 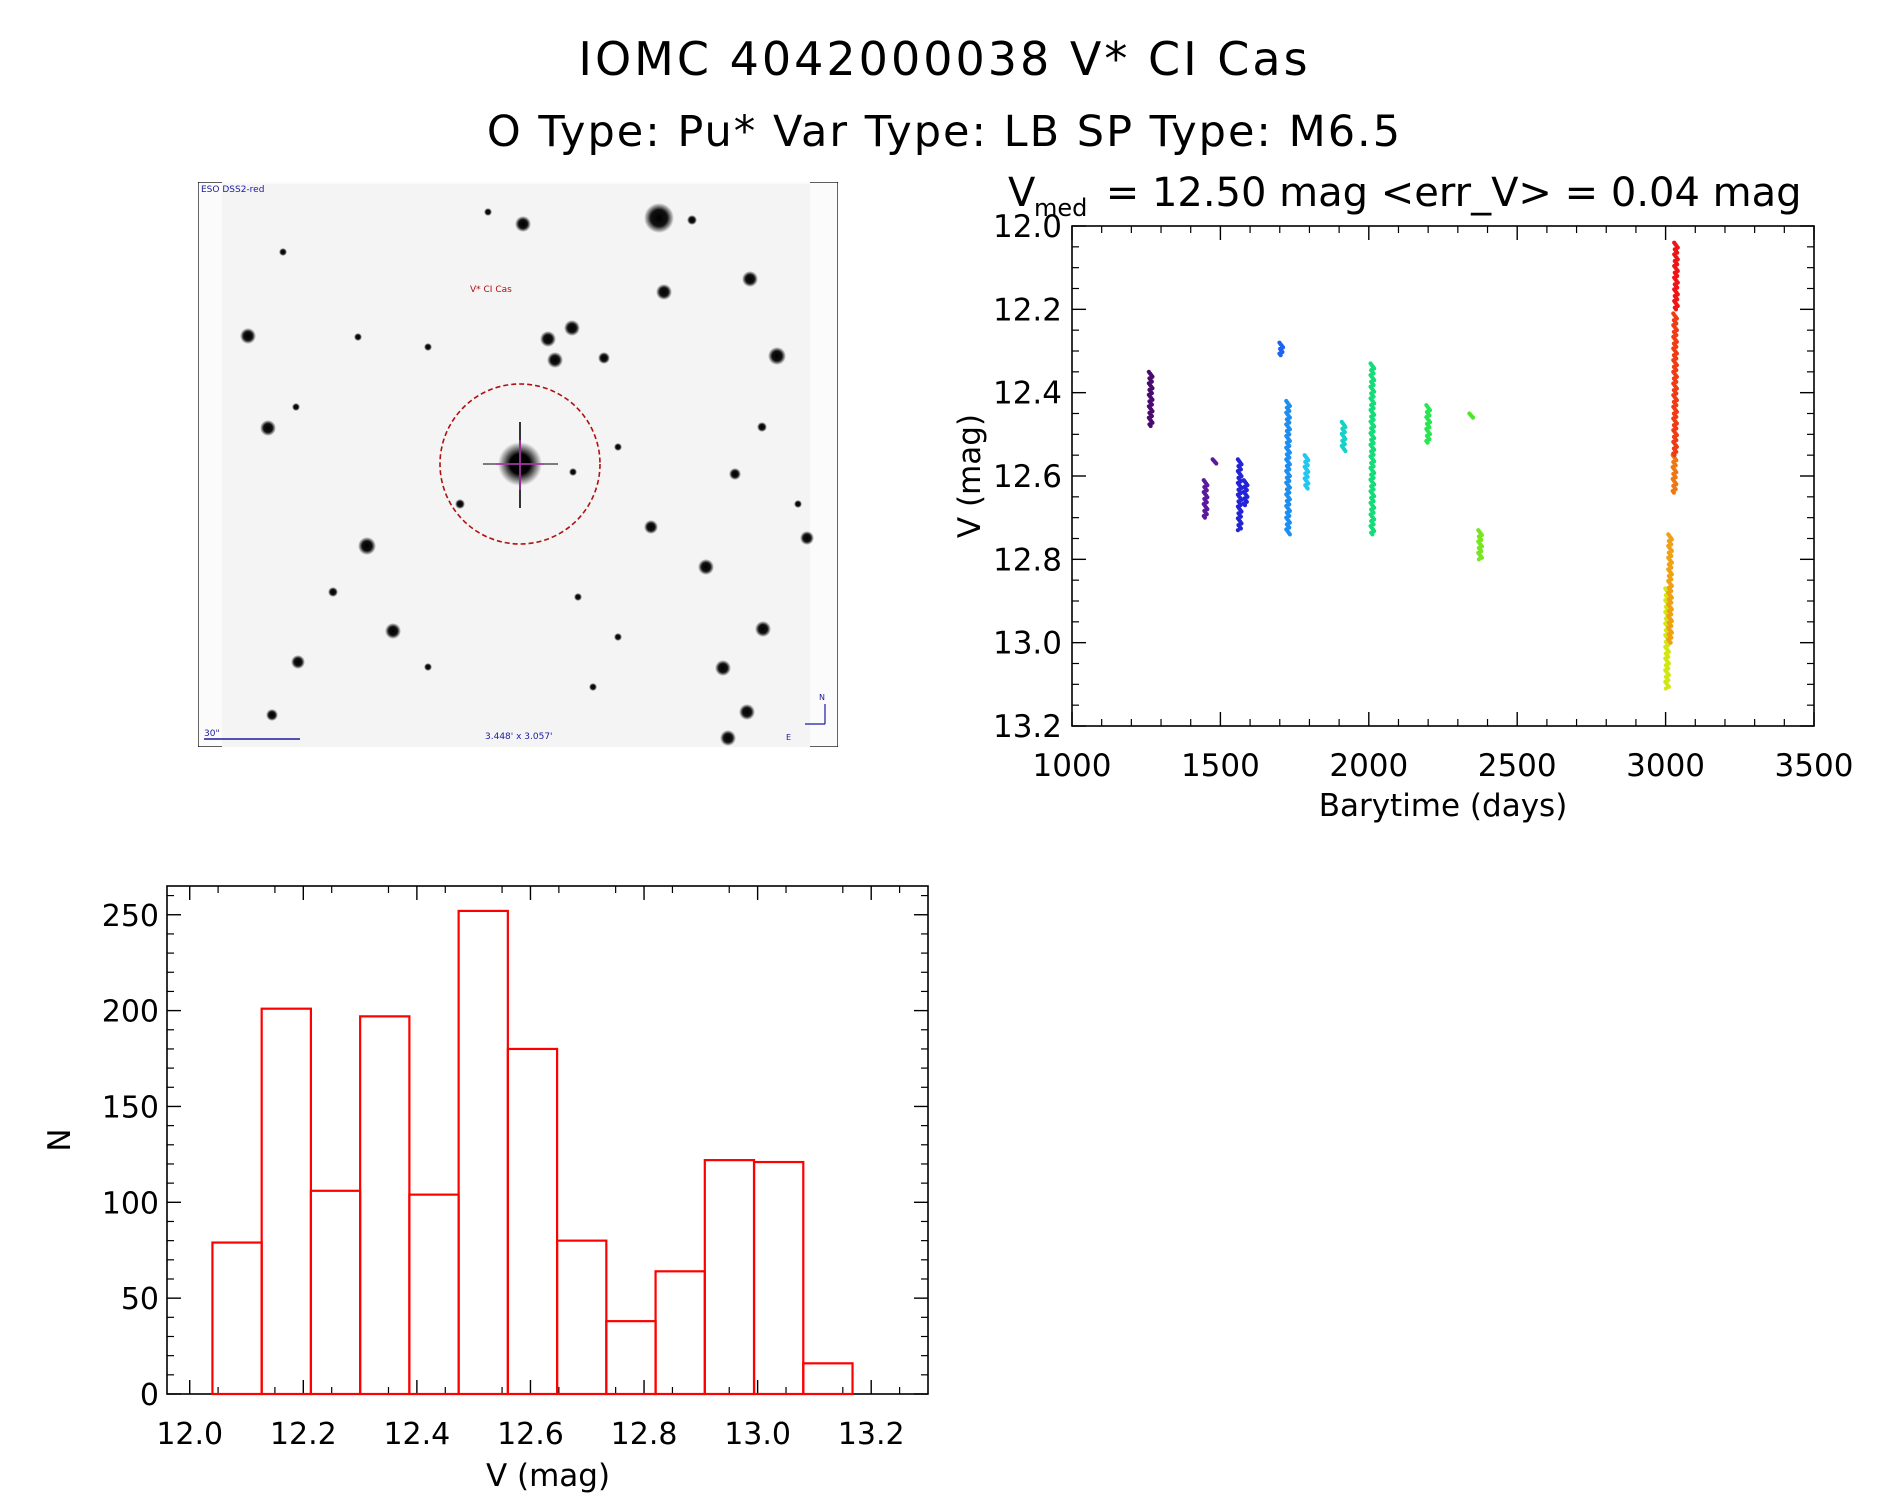 I want to click on lc-y-tick-label: 12.4, so click(x=1027, y=394).